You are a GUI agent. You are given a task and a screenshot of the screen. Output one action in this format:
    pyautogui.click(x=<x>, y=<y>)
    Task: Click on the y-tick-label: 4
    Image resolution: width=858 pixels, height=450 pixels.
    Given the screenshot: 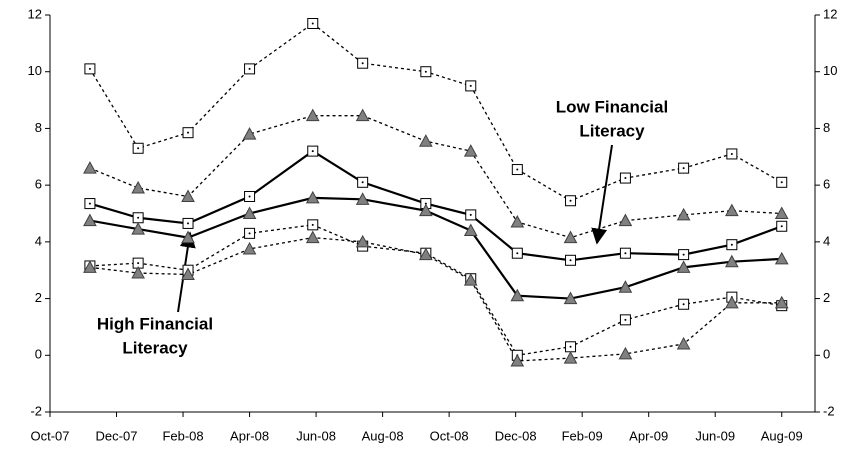 What is the action you would take?
    pyautogui.click(x=38, y=240)
    